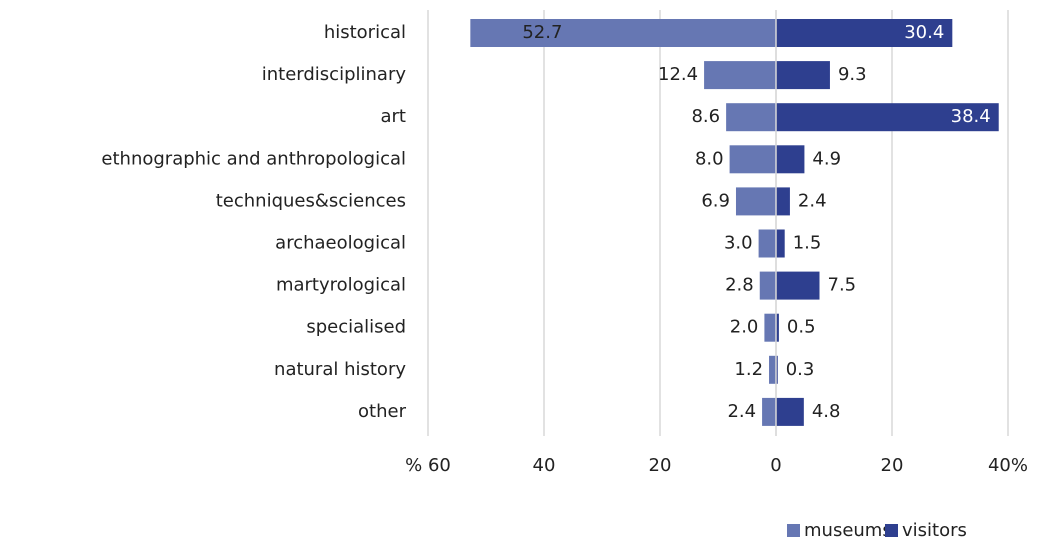 This screenshot has height=541, width=1048. What do you see at coordinates (253, 158) in the screenshot?
I see `category-label: ethnographic and anthropological` at bounding box center [253, 158].